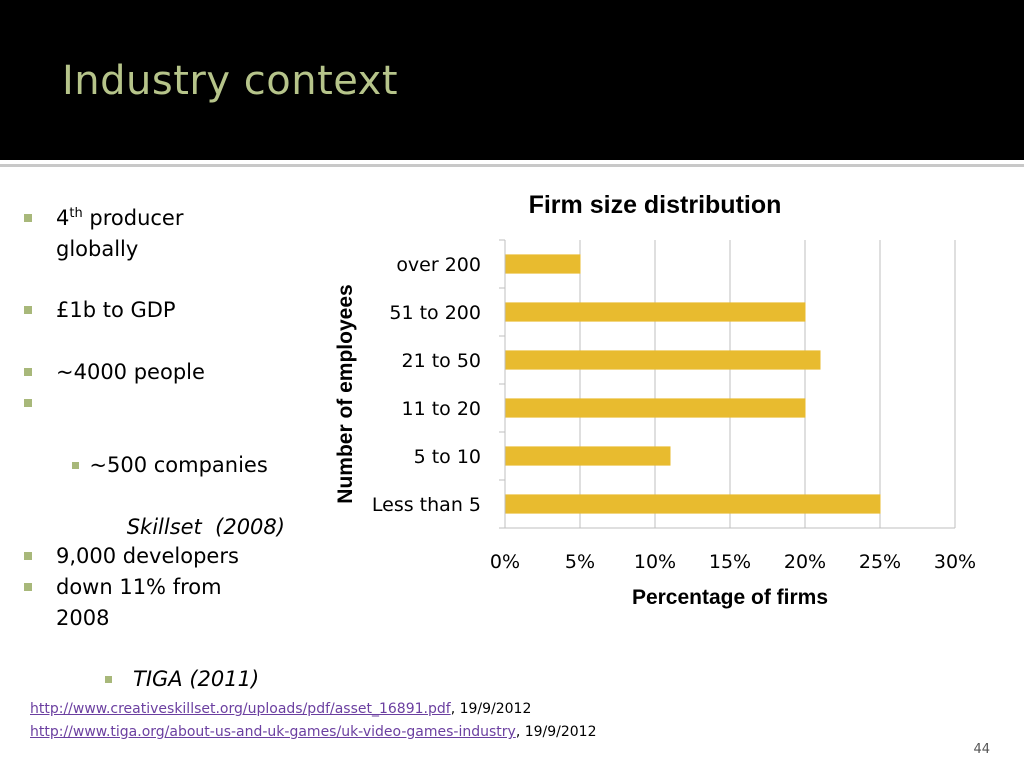 The image size is (1024, 768). I want to click on bullet-item: ~500 companies, so click(146, 450).